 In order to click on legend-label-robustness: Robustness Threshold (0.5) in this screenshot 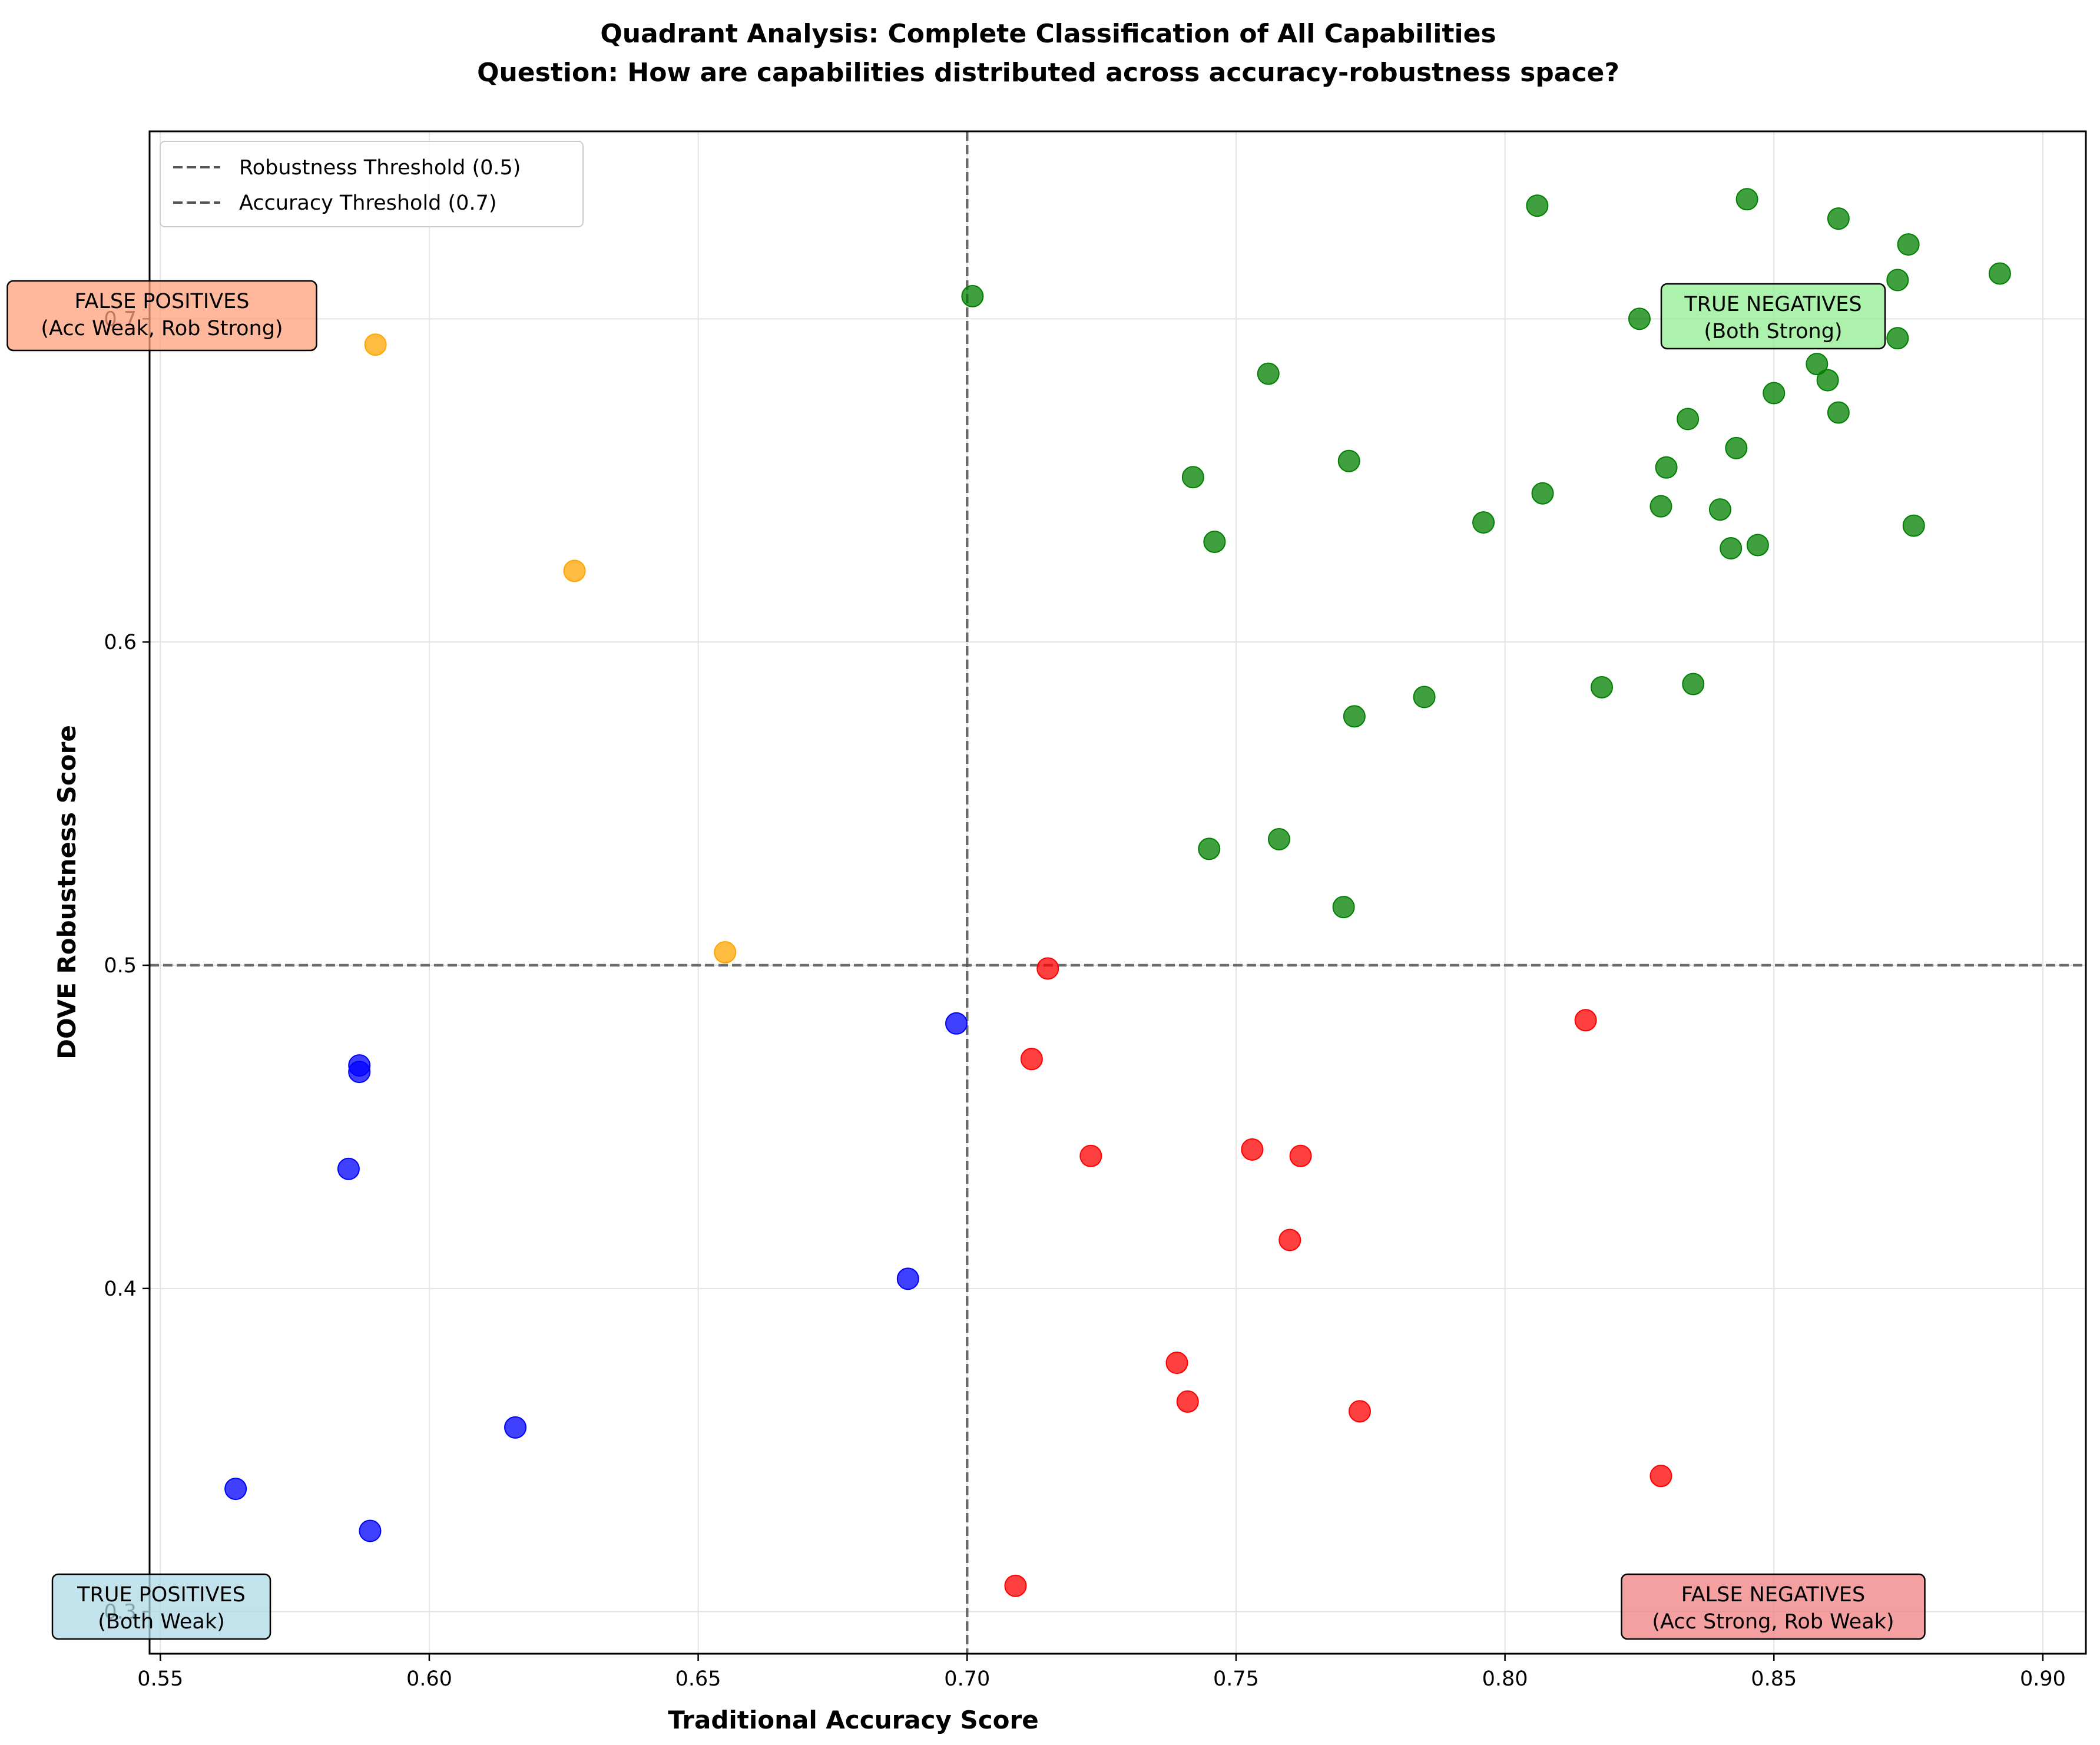, I will do `click(380, 168)`.